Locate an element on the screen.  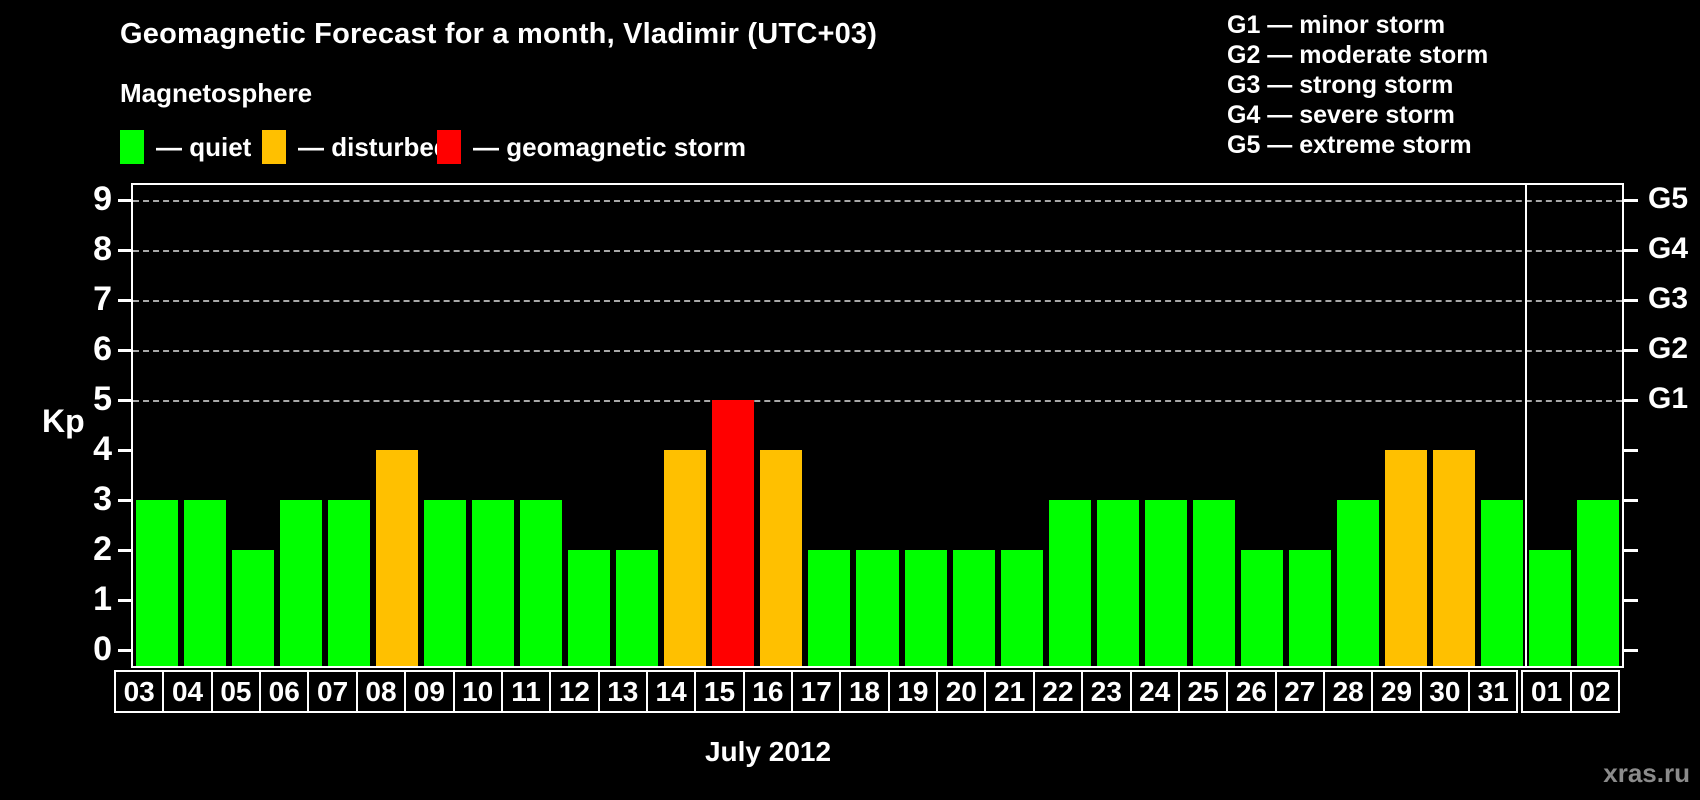
date-cell-22: 22 is located at coordinates (1058, 691).